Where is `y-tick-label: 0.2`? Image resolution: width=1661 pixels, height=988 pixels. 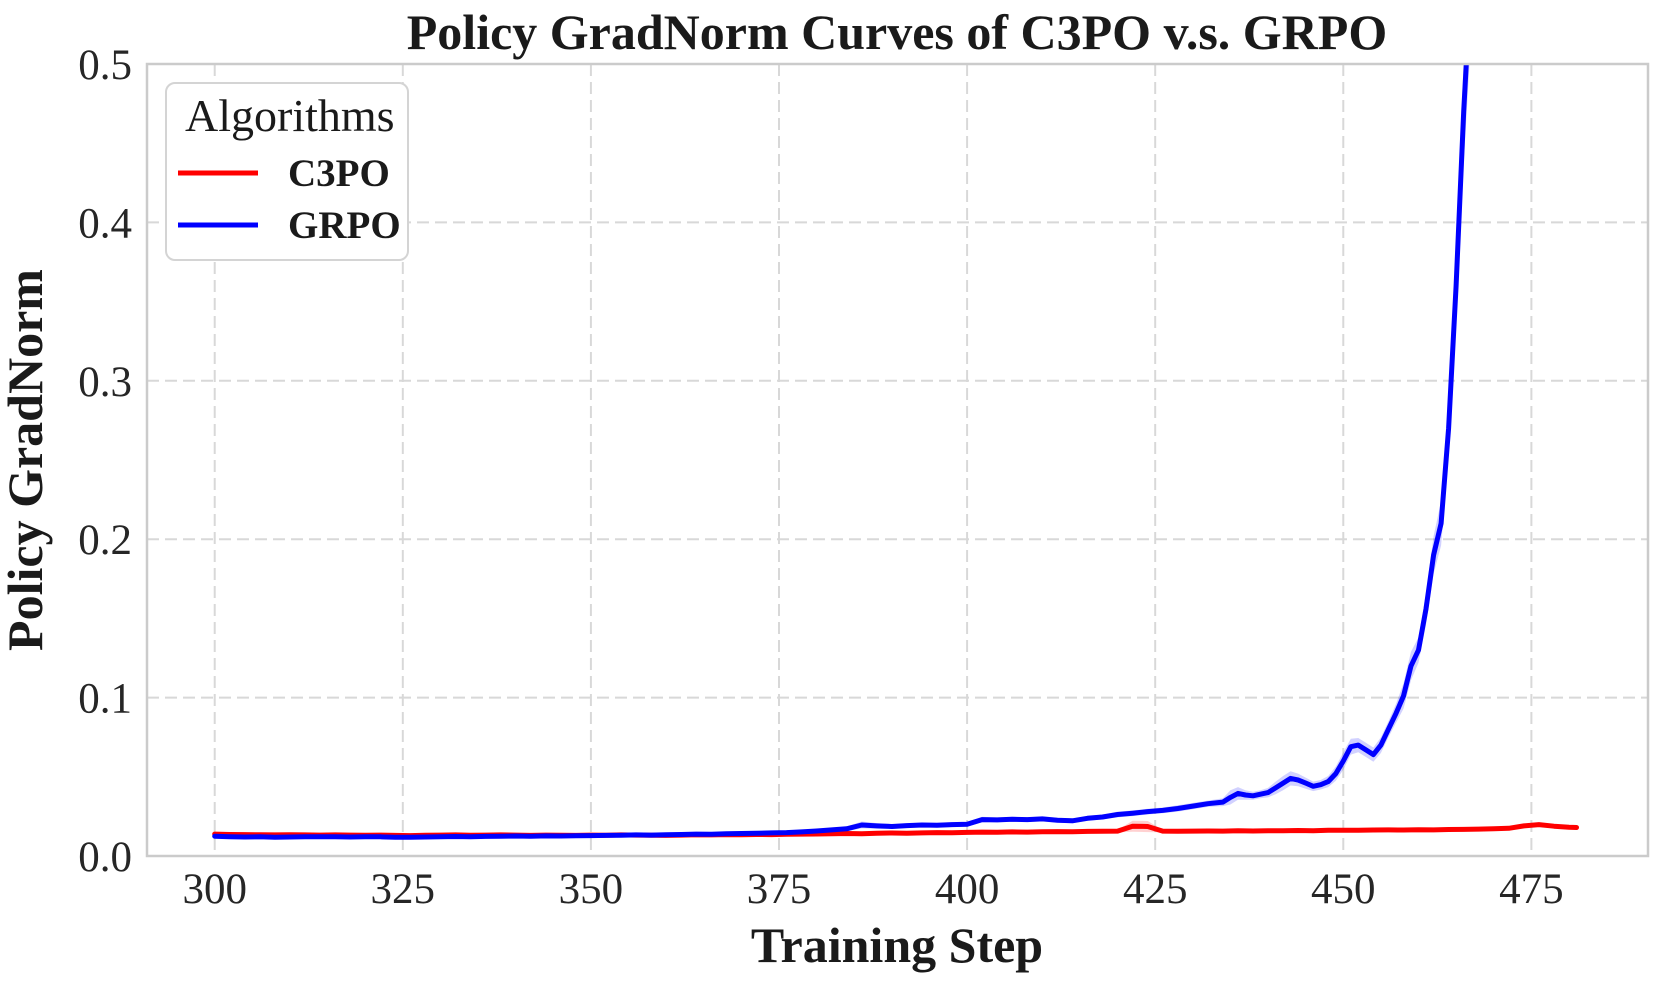 y-tick-label: 0.2 is located at coordinates (105, 540).